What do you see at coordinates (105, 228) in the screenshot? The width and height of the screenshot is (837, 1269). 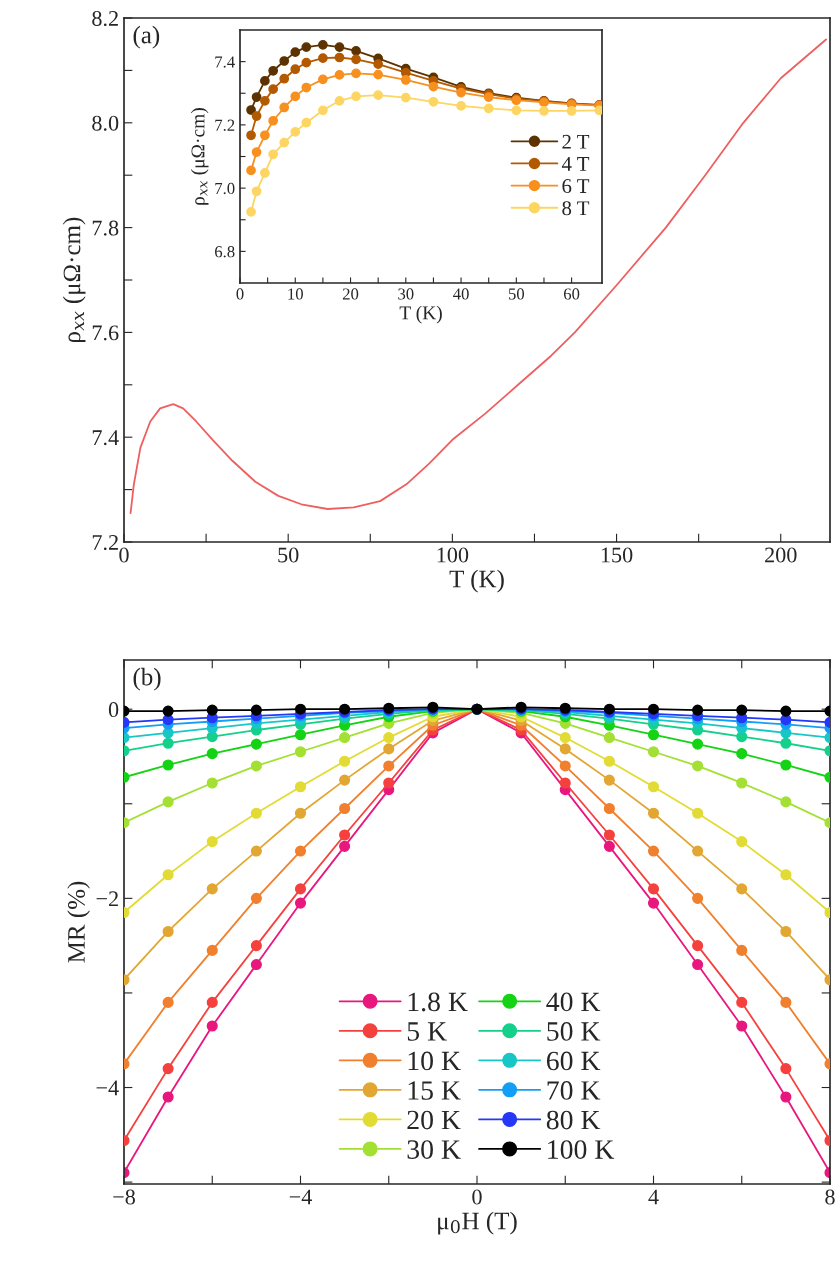 I see `y-tick-label: 7.8` at bounding box center [105, 228].